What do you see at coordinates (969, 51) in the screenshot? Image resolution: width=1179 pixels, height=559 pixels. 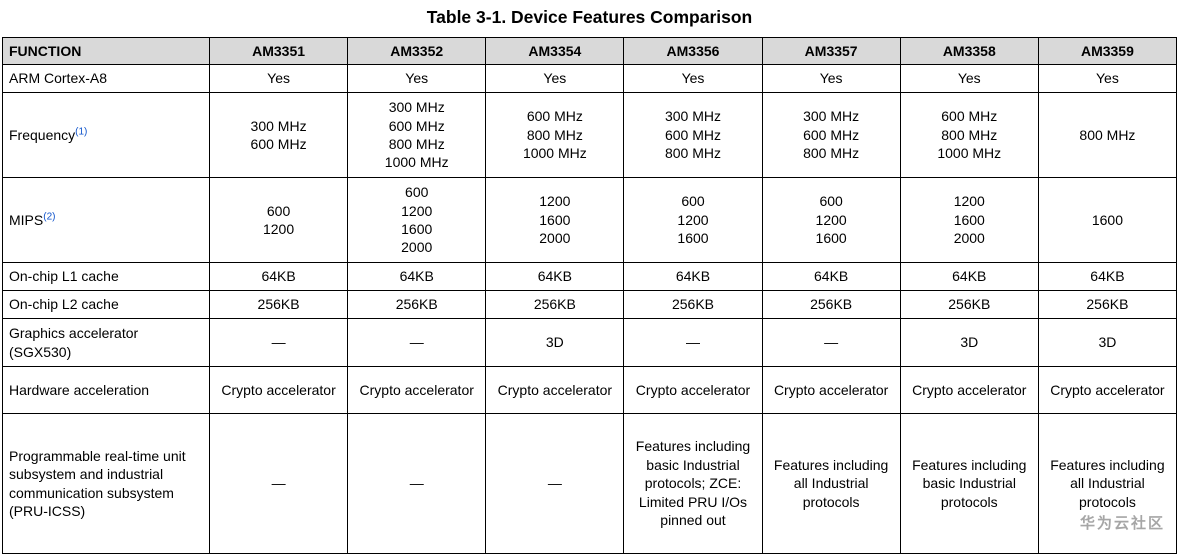 I see `column-header-device: AM3358` at bounding box center [969, 51].